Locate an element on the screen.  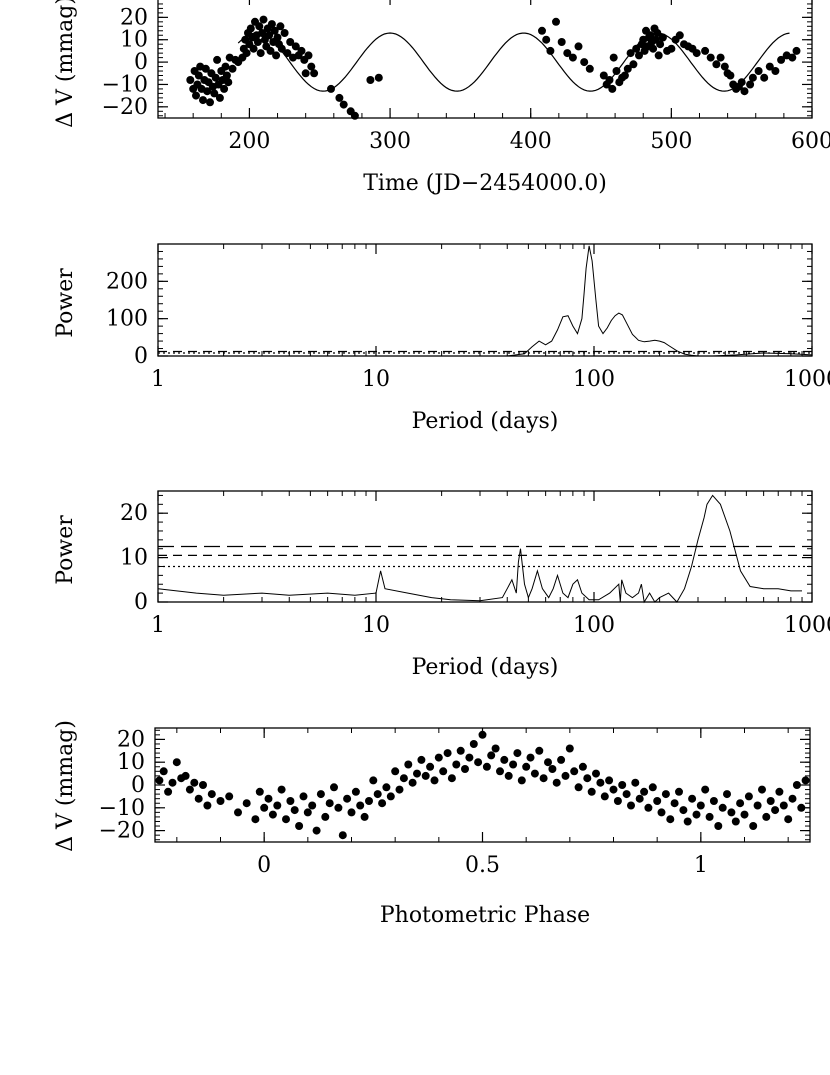
x-tick-label: 1 is located at coordinates (158, 625).